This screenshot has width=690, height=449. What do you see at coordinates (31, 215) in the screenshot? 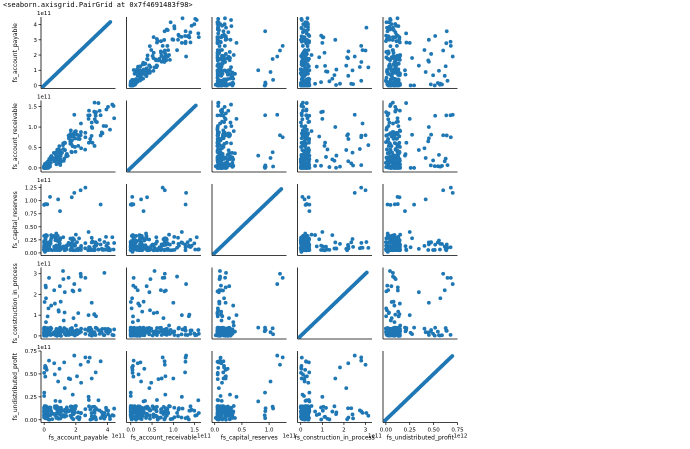
I see `y-tick-label: 0.75` at bounding box center [31, 215].